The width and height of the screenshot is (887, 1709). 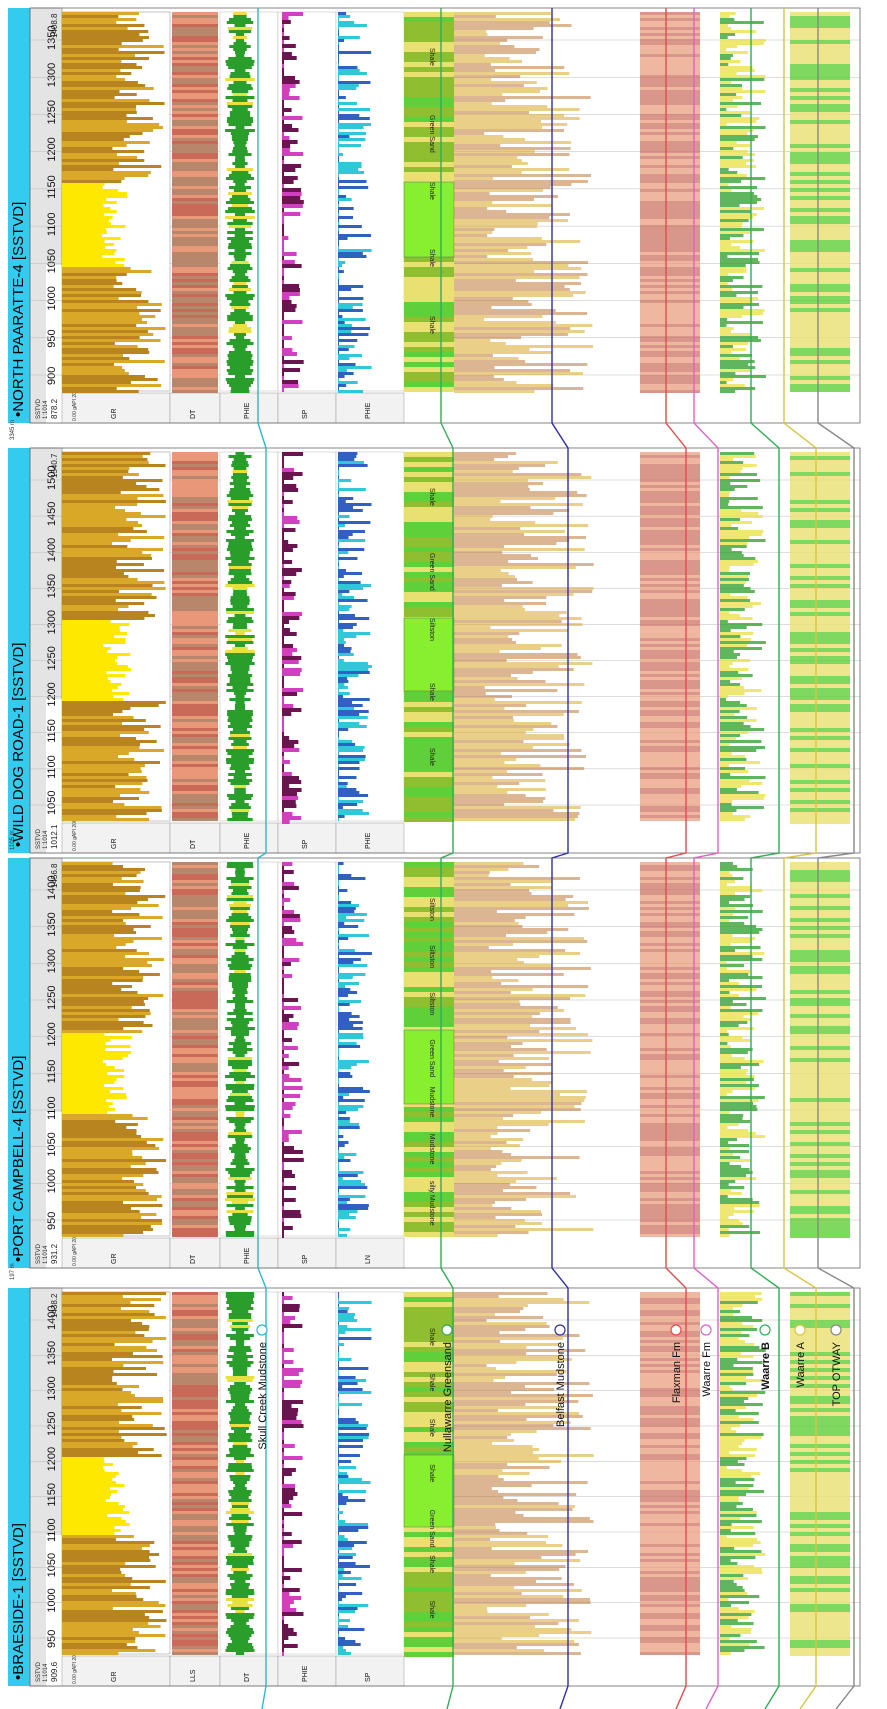 What do you see at coordinates (13, 1271) in the screenshot?
I see `well-gap-label: 197 m` at bounding box center [13, 1271].